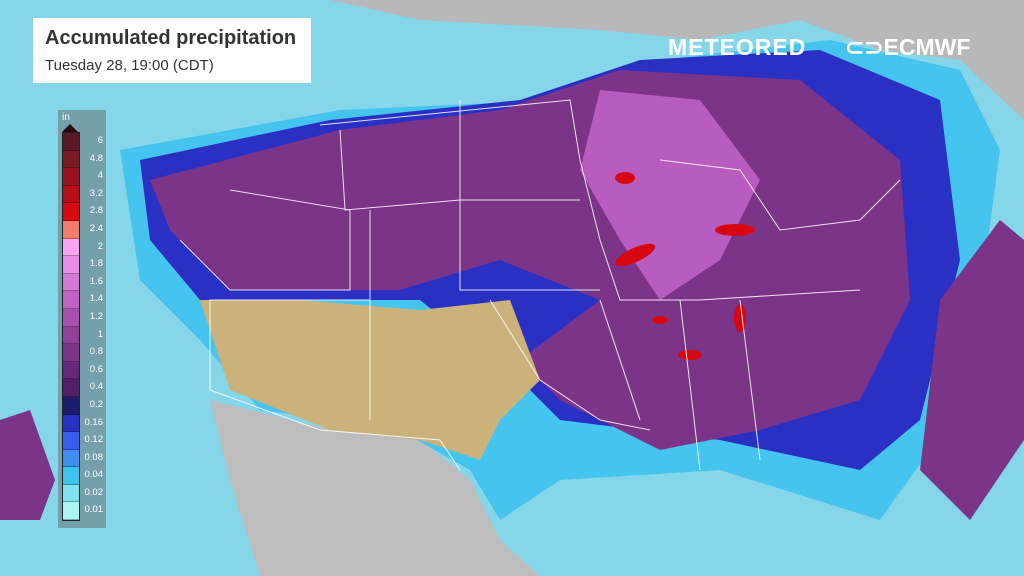  Describe the element at coordinates (94, 440) in the screenshot. I see `legend-label: 0.12` at that location.